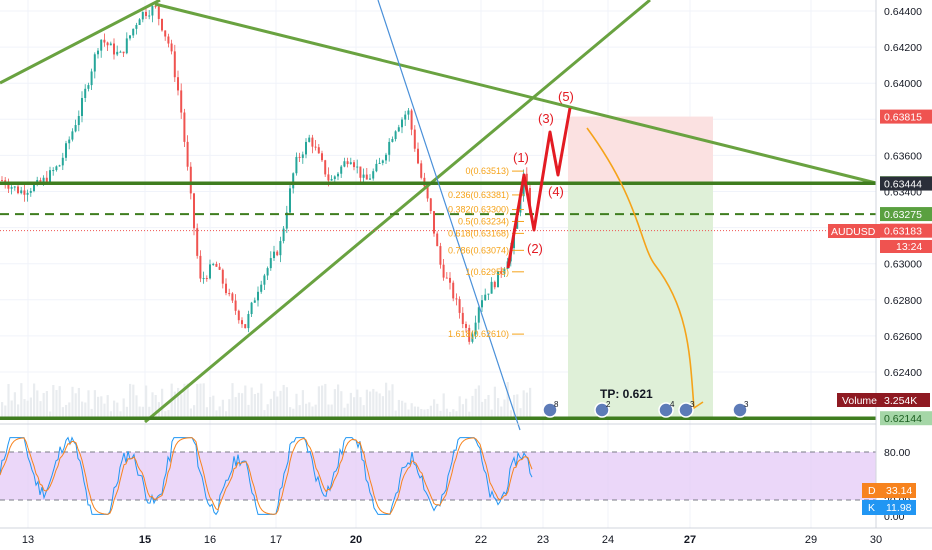  I want to click on stoch-d-line, so click(266, 476).